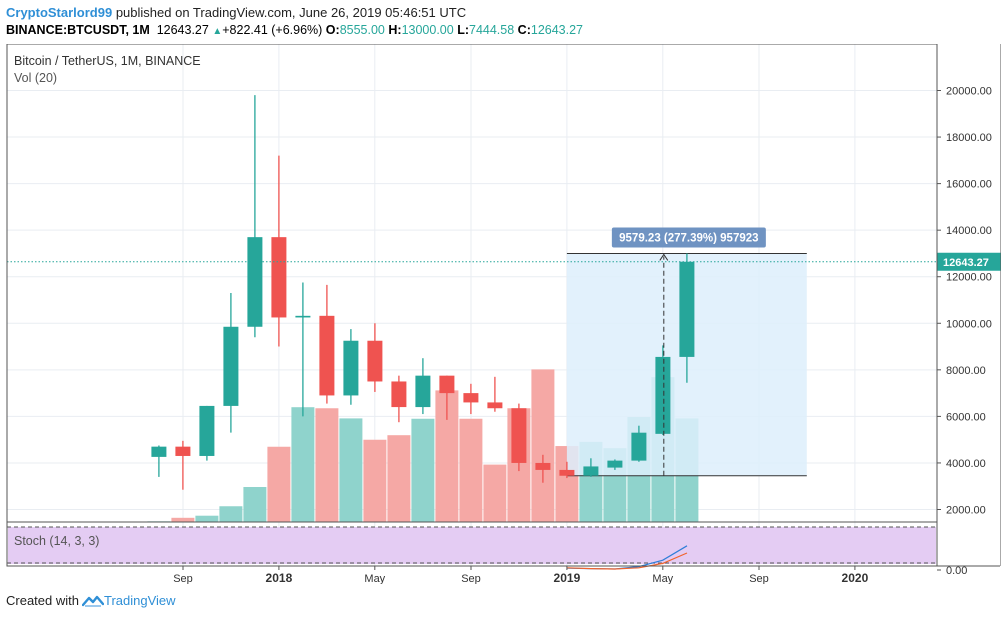  I want to click on measure-arrow-head, so click(664, 257).